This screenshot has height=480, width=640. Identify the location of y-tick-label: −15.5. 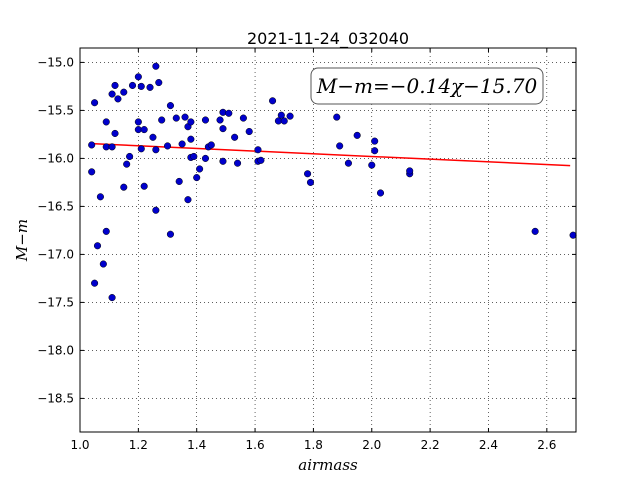
(55, 110).